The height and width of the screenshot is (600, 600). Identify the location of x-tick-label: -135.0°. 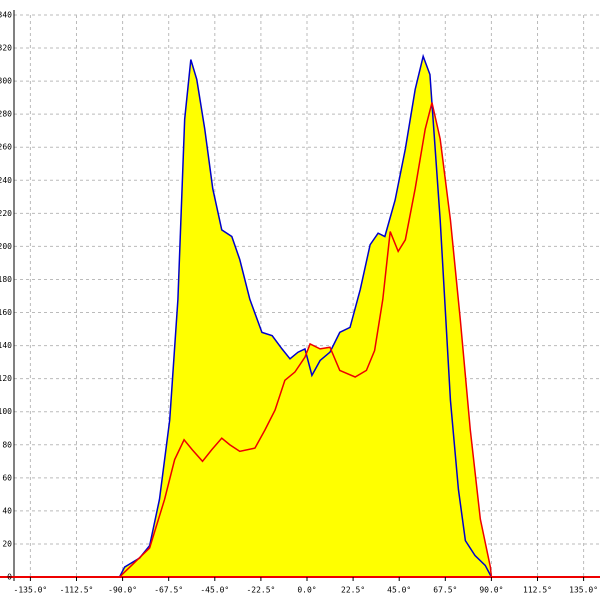
(31, 590).